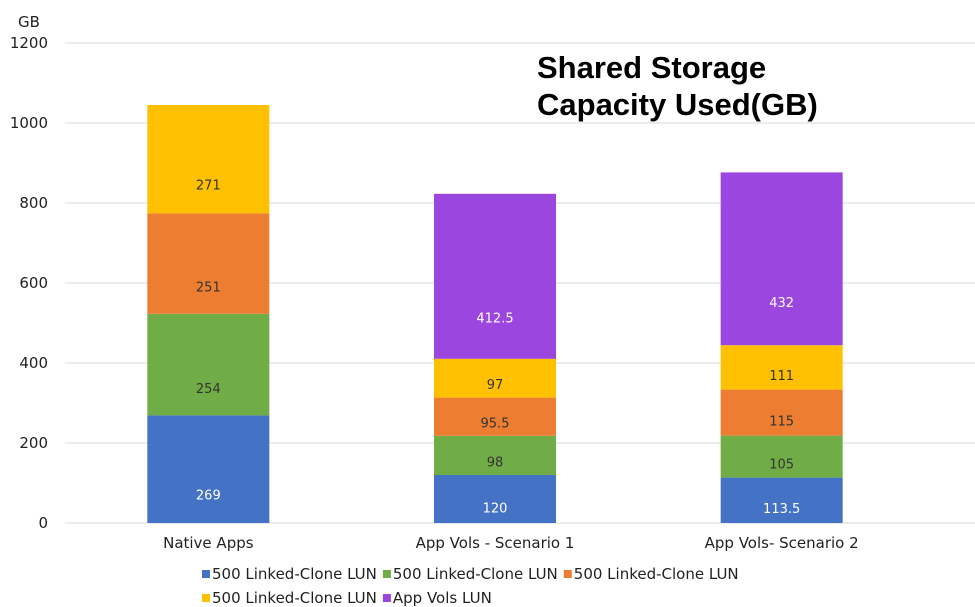 The height and width of the screenshot is (607, 975). I want to click on y-tick-label: 600, so click(33, 283).